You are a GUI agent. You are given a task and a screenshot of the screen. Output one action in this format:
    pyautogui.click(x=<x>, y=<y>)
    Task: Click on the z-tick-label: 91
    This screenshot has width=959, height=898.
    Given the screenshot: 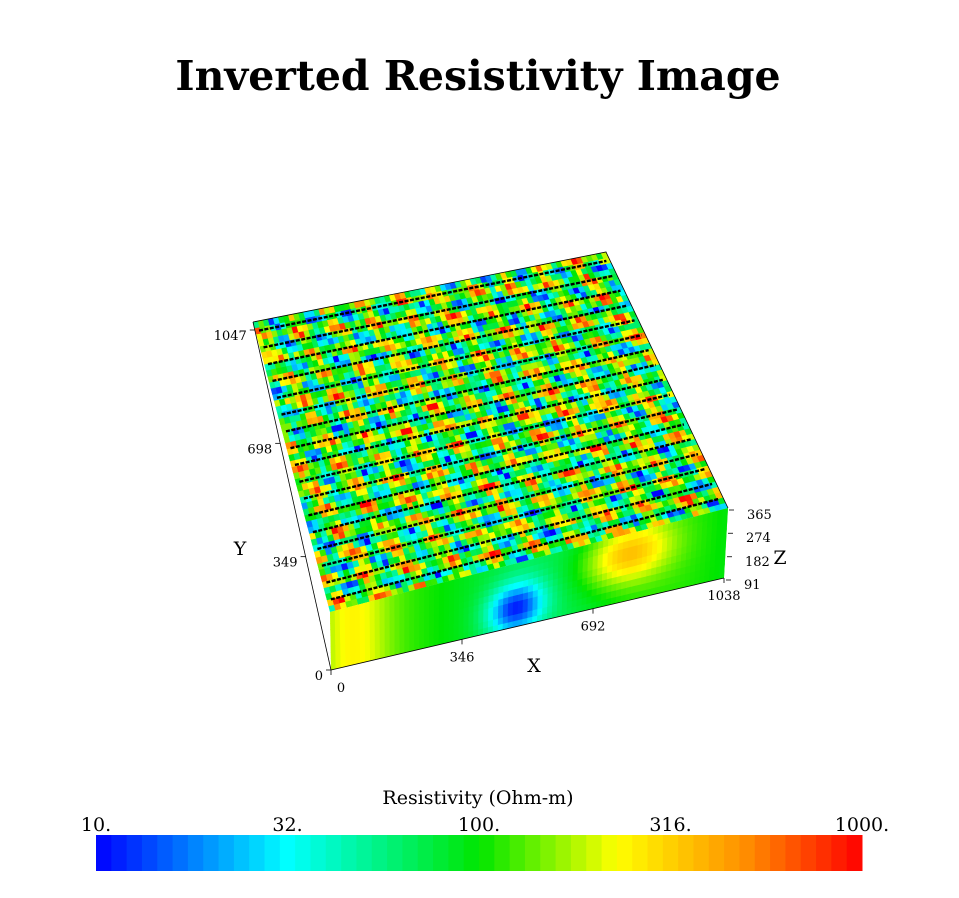 What is the action you would take?
    pyautogui.click(x=752, y=585)
    